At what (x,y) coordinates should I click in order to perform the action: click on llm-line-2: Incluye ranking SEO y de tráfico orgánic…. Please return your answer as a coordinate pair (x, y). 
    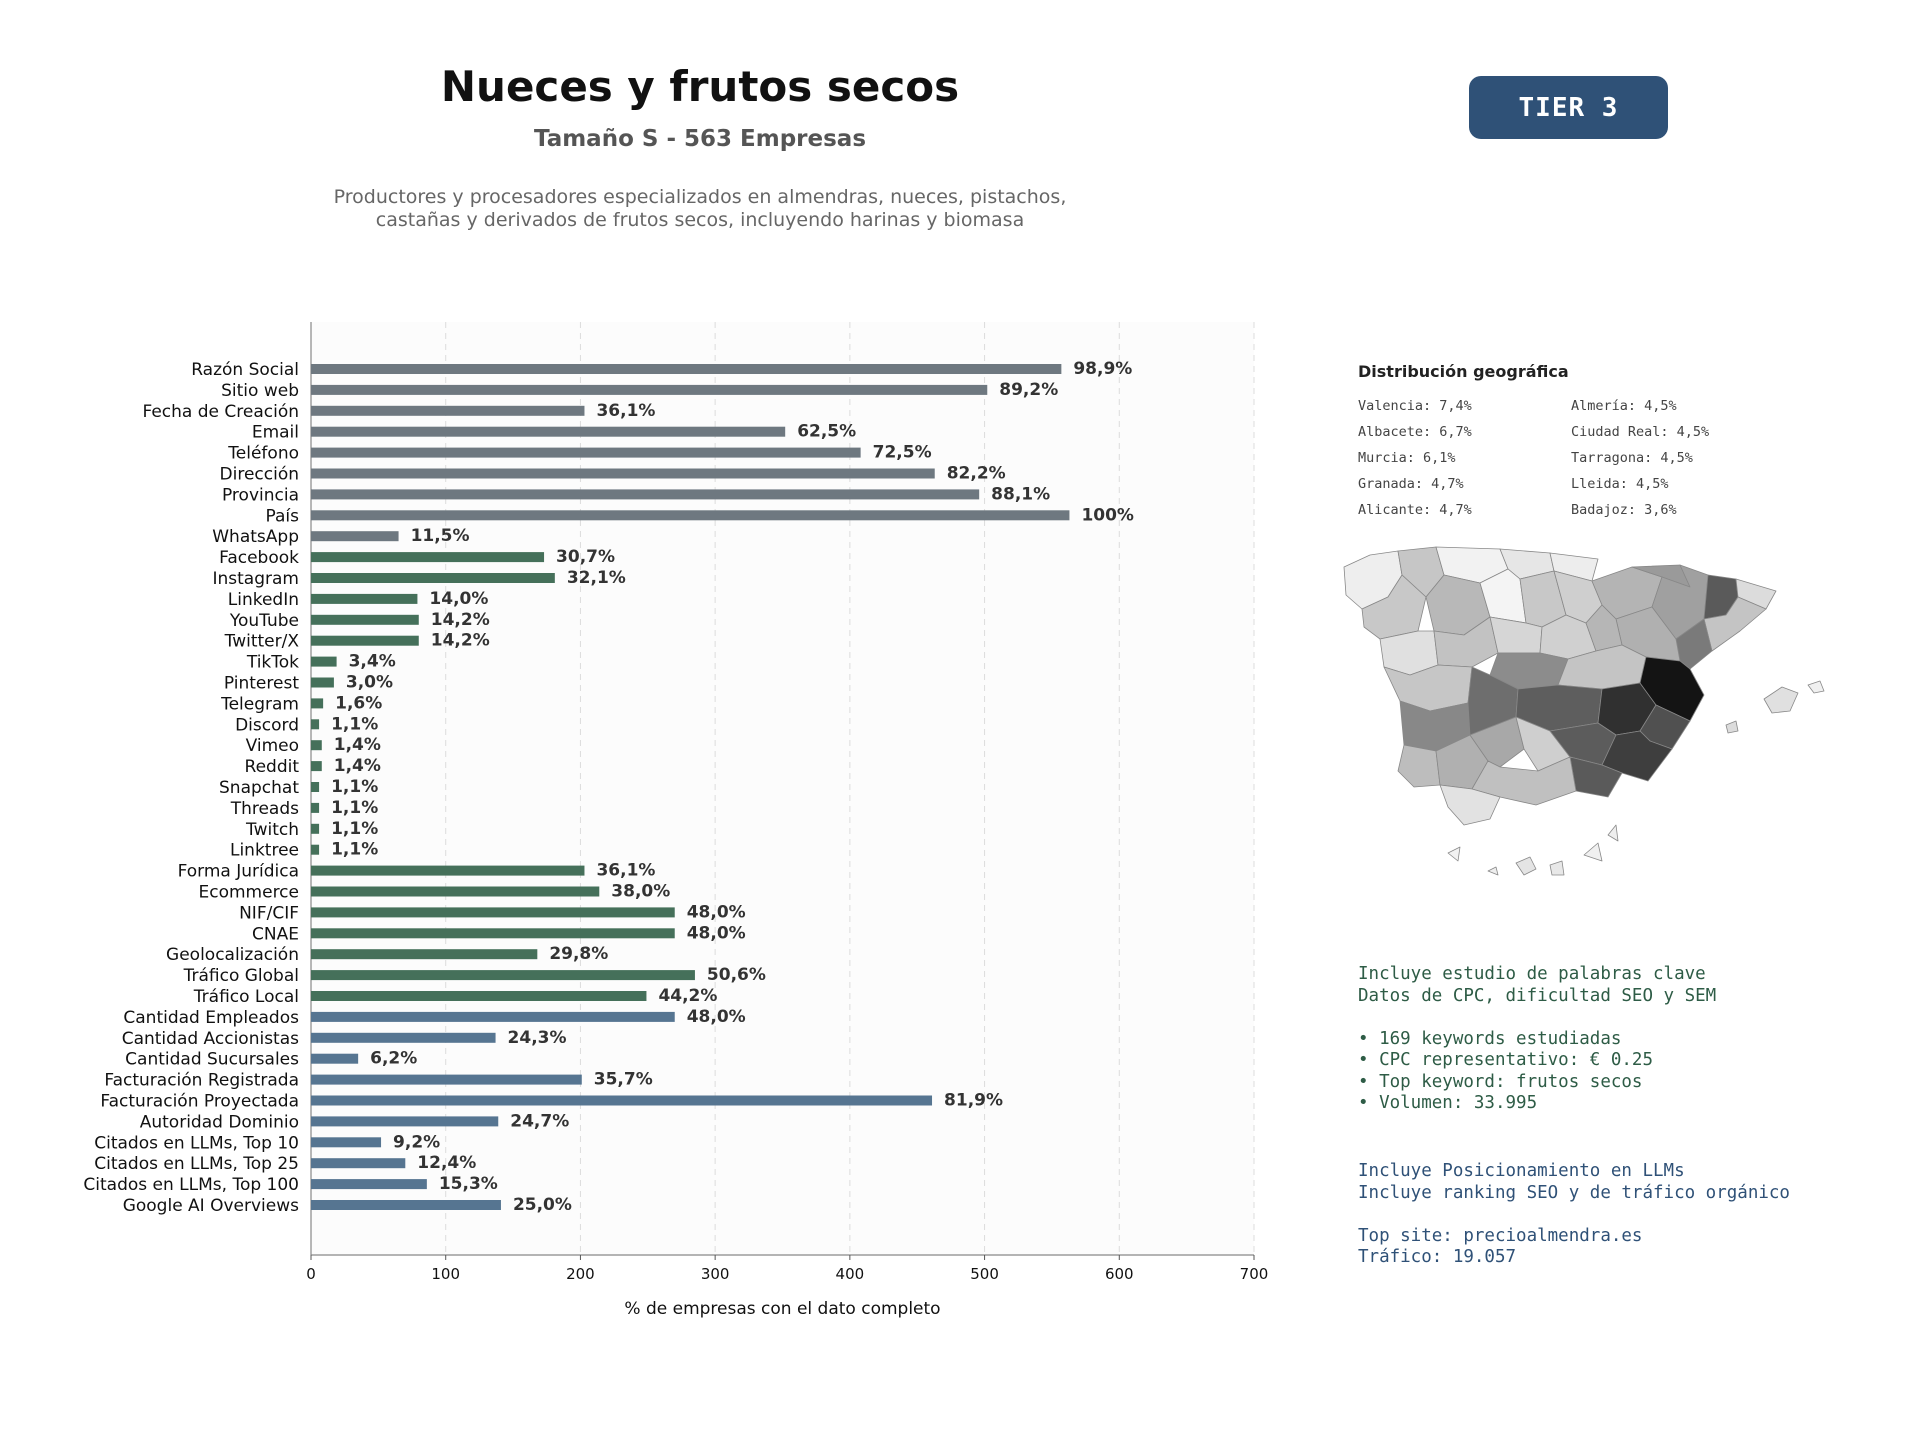
    Looking at the image, I should click on (1574, 1192).